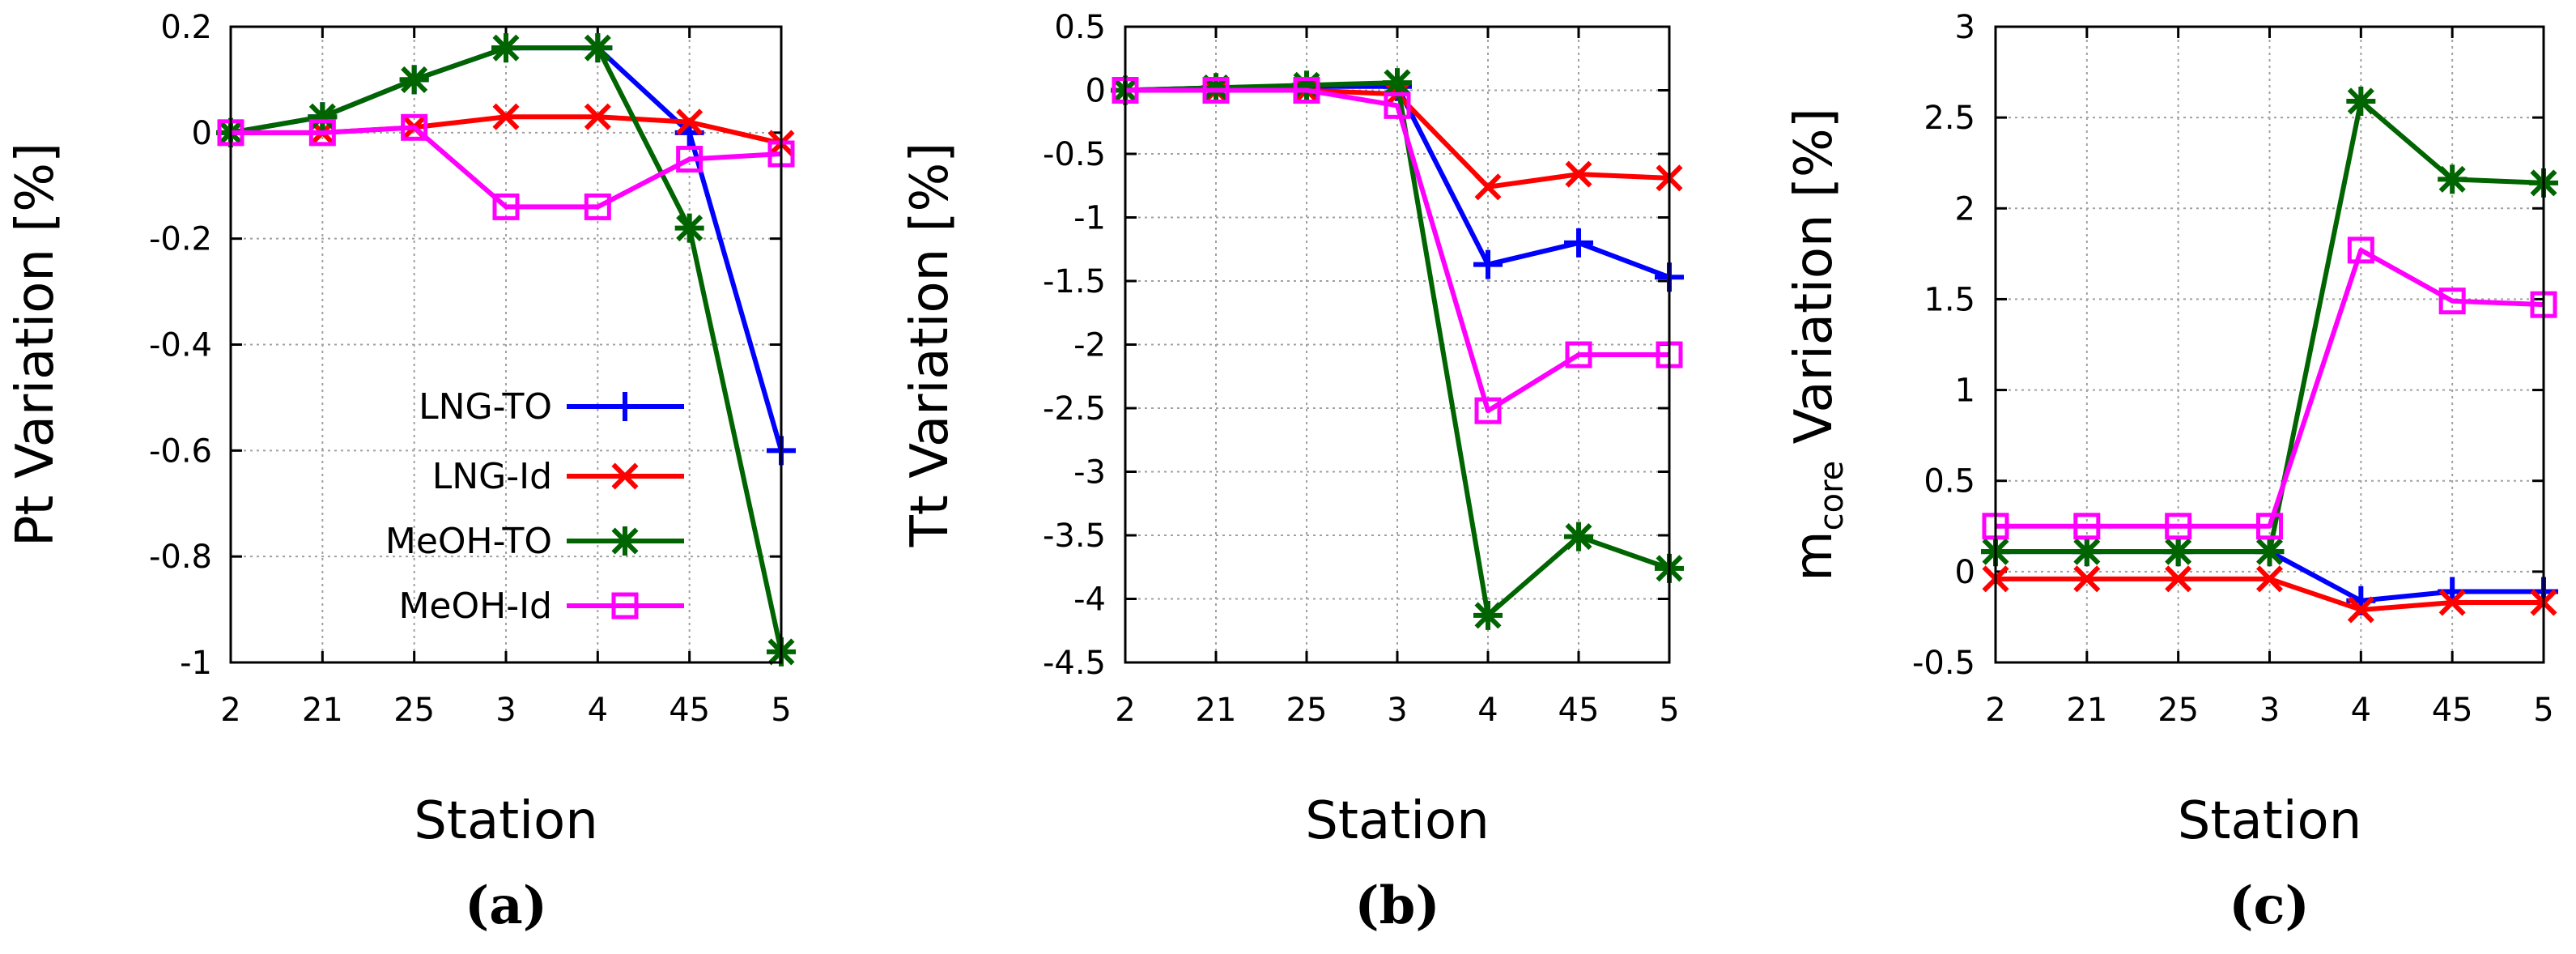  Describe the element at coordinates (1814, 555) in the screenshot. I see `y-axis-title-main: m` at that location.